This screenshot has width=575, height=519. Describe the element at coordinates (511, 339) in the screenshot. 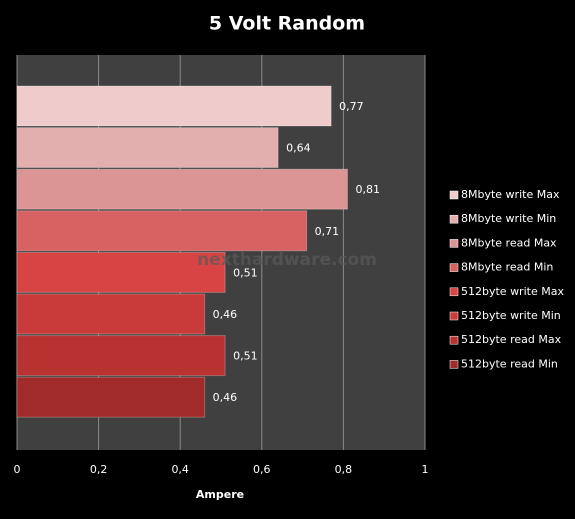

I see `legend-label: 512byte read Max` at that location.